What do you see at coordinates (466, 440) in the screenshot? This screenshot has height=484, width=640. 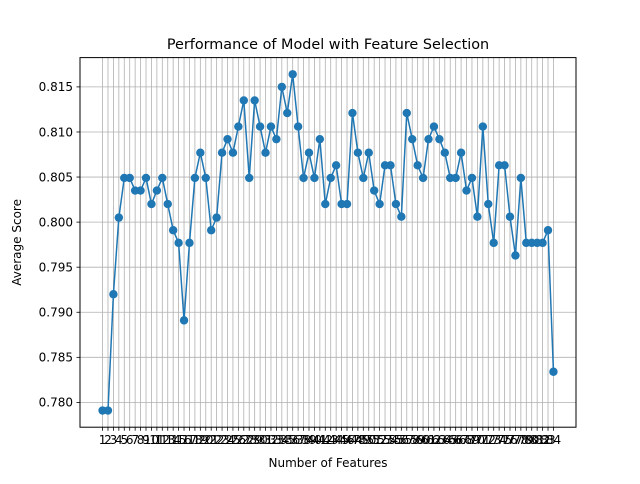 I see `x-tick-label: 68` at bounding box center [466, 440].